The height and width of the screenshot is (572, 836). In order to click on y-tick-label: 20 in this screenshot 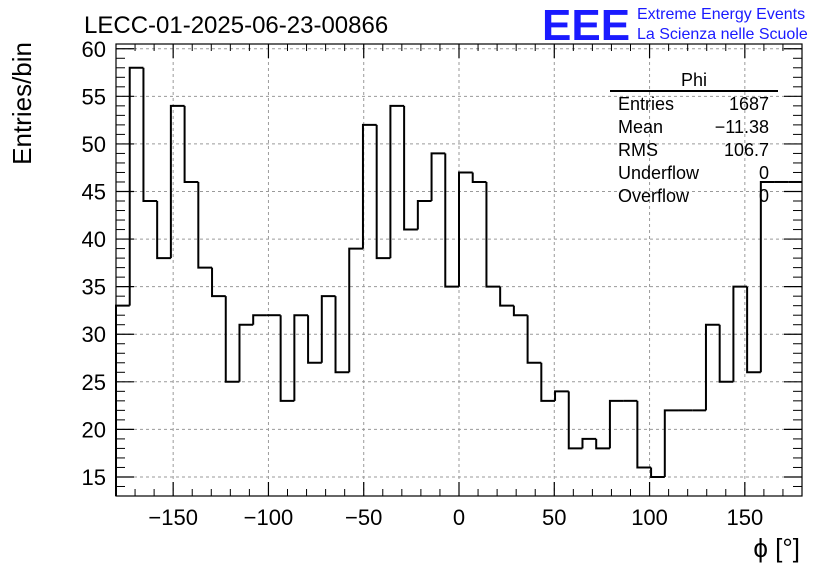, I will do `click(94, 429)`.